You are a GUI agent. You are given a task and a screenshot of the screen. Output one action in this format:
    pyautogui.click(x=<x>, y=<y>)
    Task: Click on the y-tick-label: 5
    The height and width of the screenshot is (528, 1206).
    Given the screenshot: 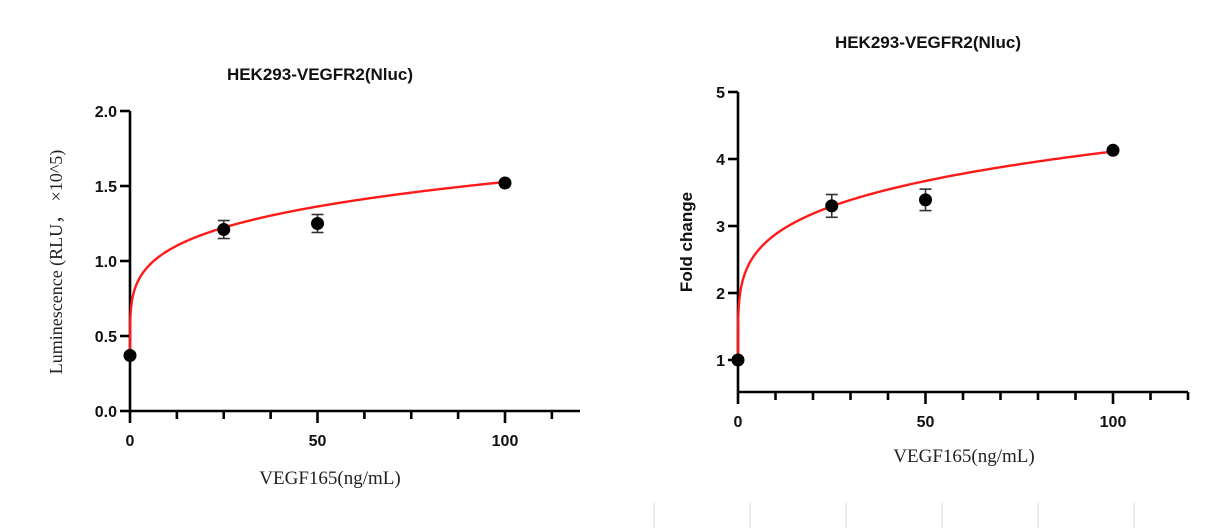 What is the action you would take?
    pyautogui.click(x=720, y=93)
    